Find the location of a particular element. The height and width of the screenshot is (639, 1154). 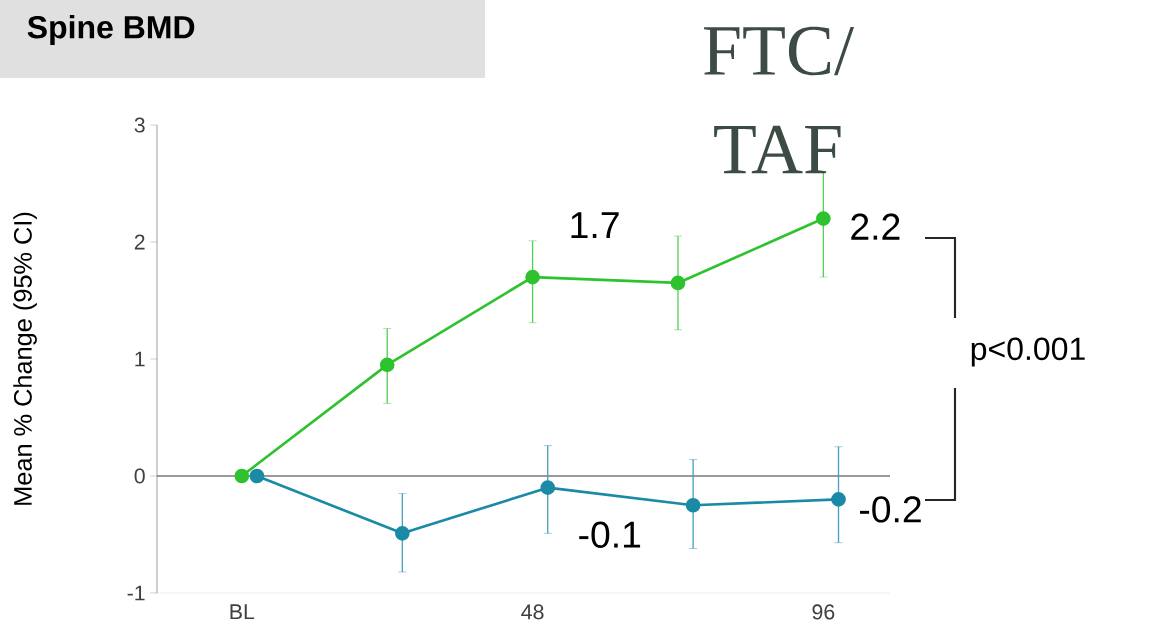

x-tick-label: 96 is located at coordinates (823, 612).